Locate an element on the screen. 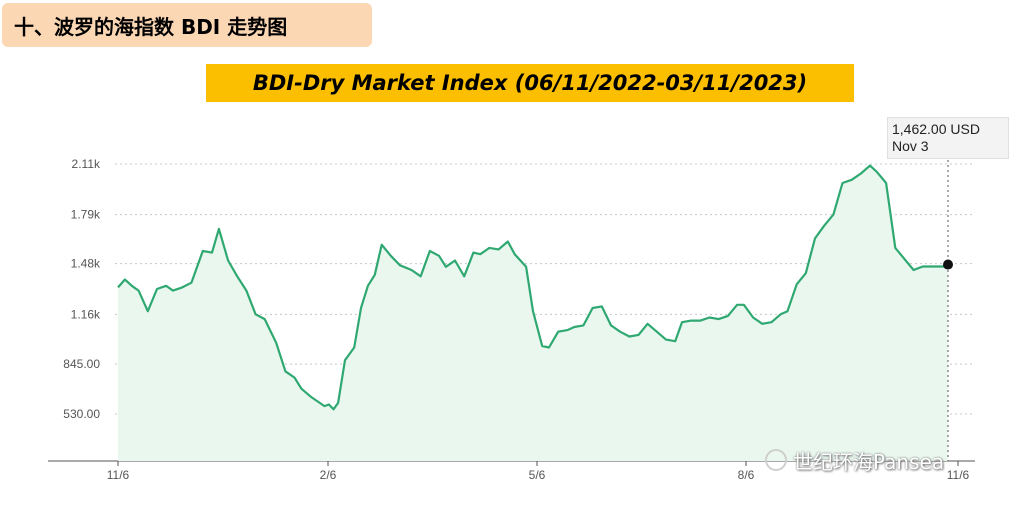  value-tooltip: 1,462.00 USD Nov 3 is located at coordinates (948, 138).